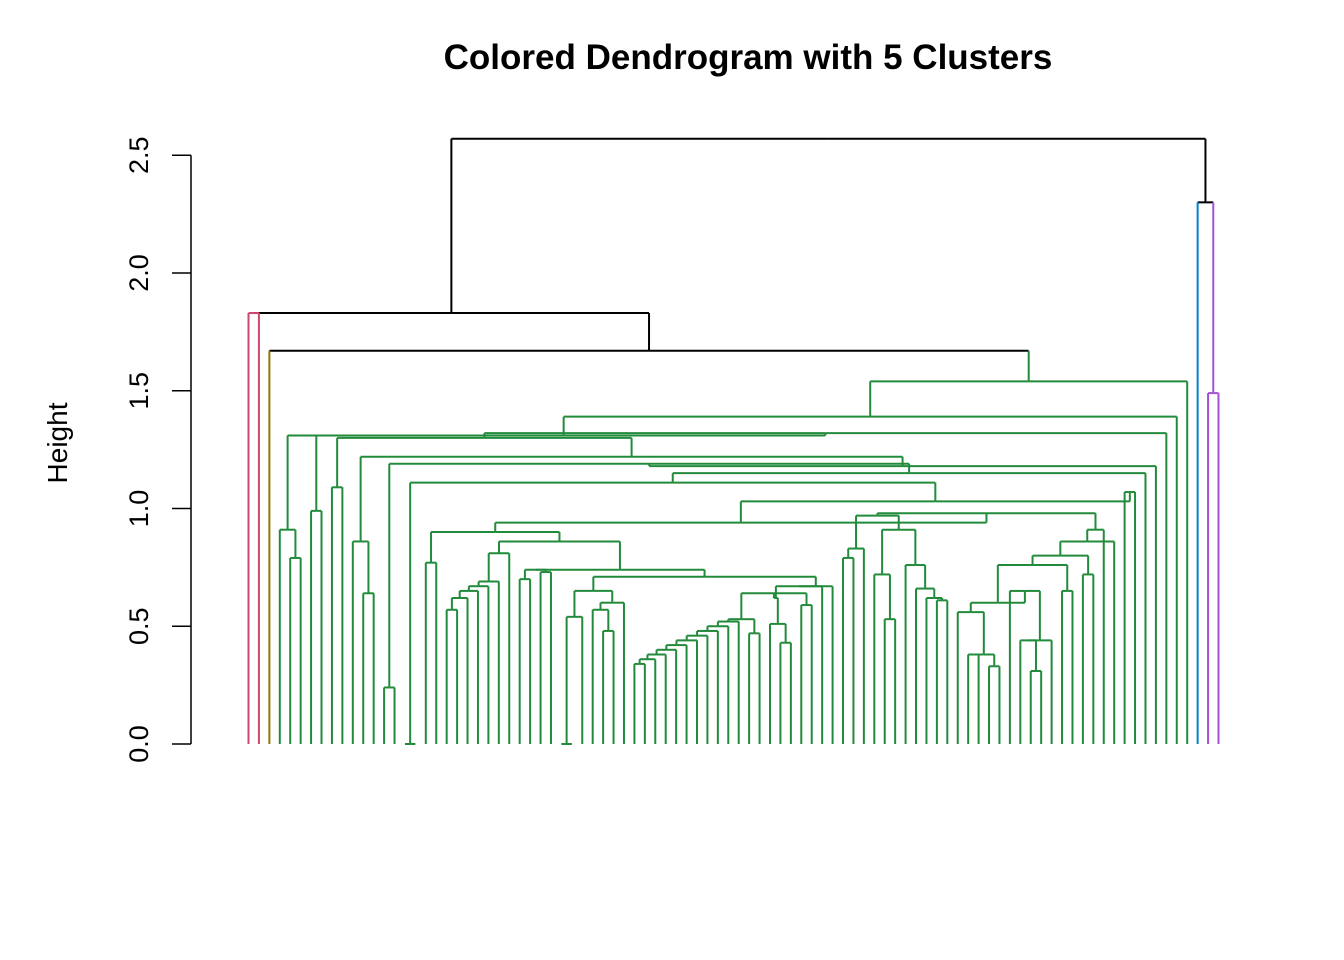 This screenshot has height=960, width=1344. I want to click on y-axis: 0.0 0.5 1.0 1.5 2.0 2.5, so click(158, 449).